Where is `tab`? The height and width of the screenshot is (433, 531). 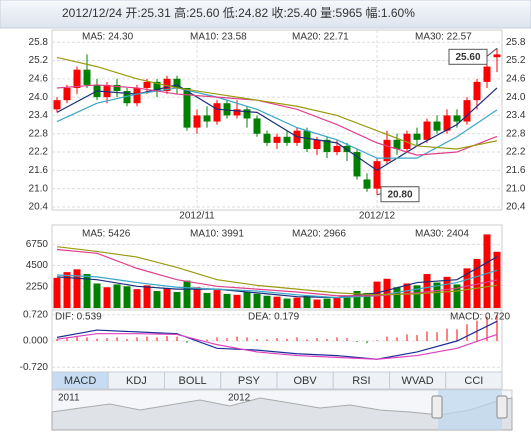 tab is located at coordinates (474, 380).